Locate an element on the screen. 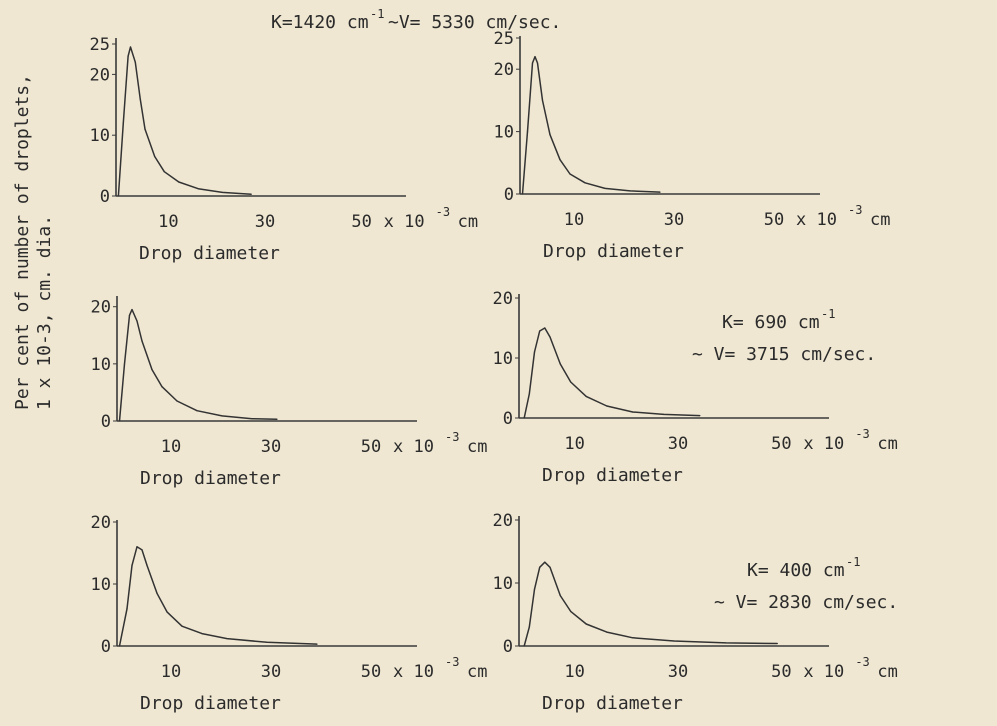 The height and width of the screenshot is (726, 997). annotation-k-text: K= 400 cm is located at coordinates (796, 570).